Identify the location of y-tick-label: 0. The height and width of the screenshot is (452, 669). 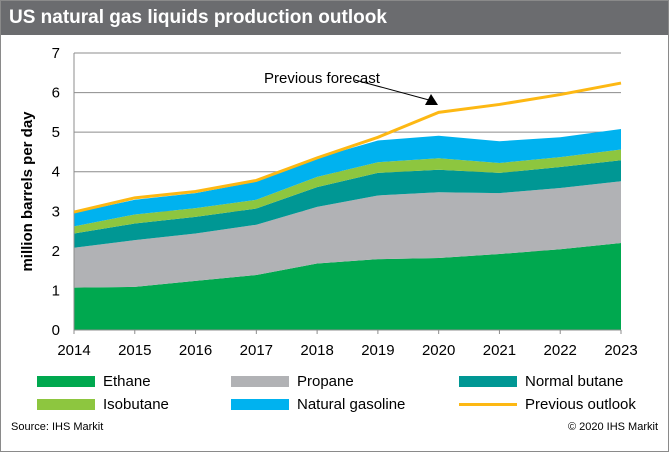
(56, 330).